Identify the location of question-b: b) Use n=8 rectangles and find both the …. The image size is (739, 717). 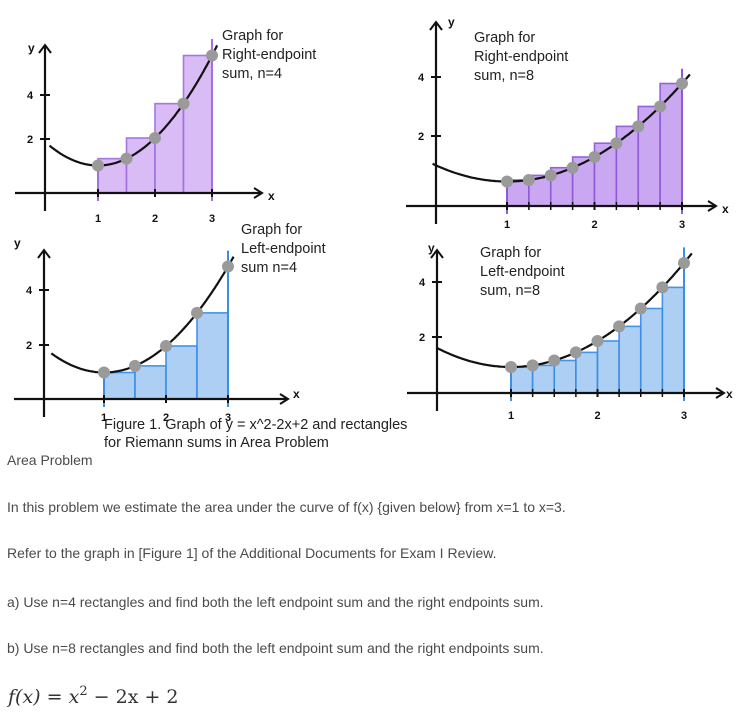
(275, 648).